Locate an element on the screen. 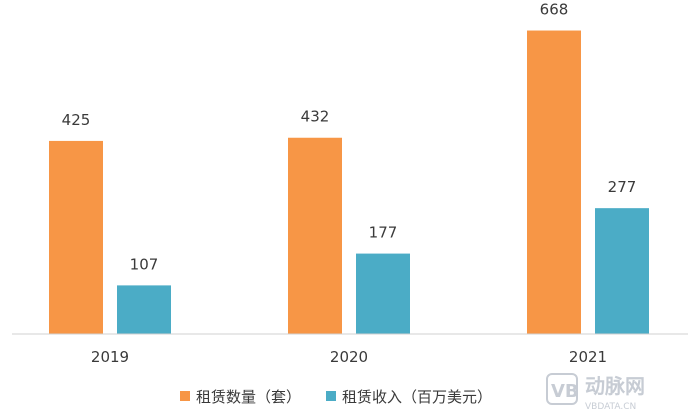 The width and height of the screenshot is (700, 418). value-label-2021-series-1: 668 is located at coordinates (554, 10).